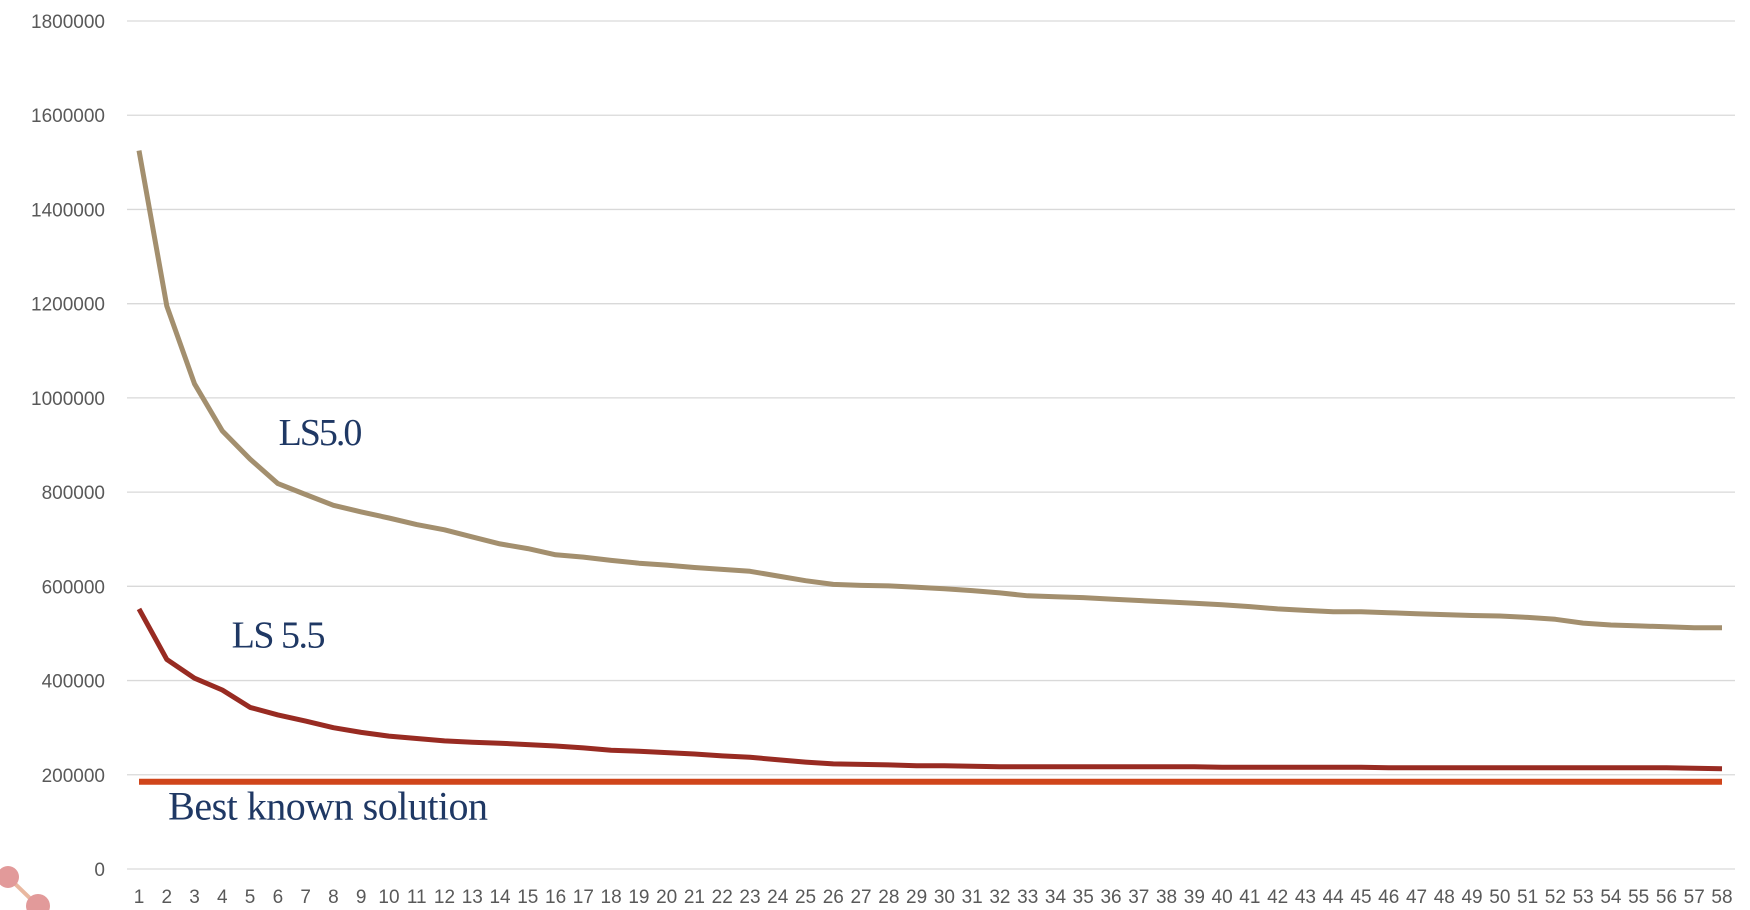 The image size is (1750, 910). Describe the element at coordinates (1027, 897) in the screenshot. I see `x-tick-label: 33` at that location.